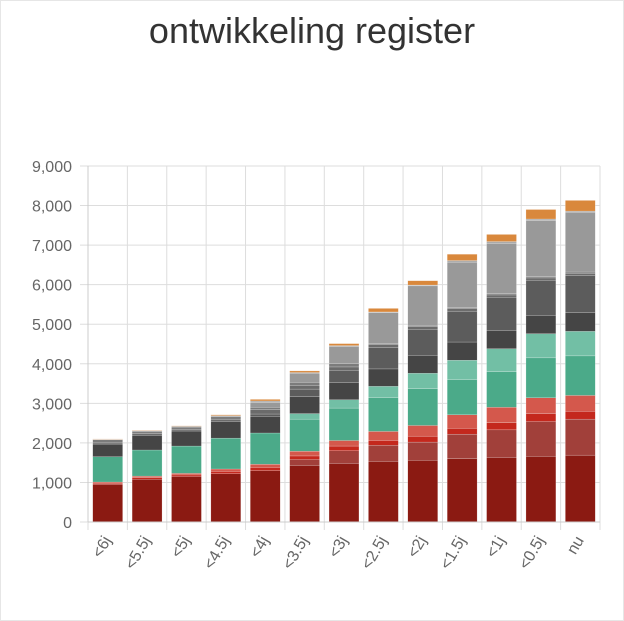  I want to click on y-tick-label: 6,000, so click(52, 286).